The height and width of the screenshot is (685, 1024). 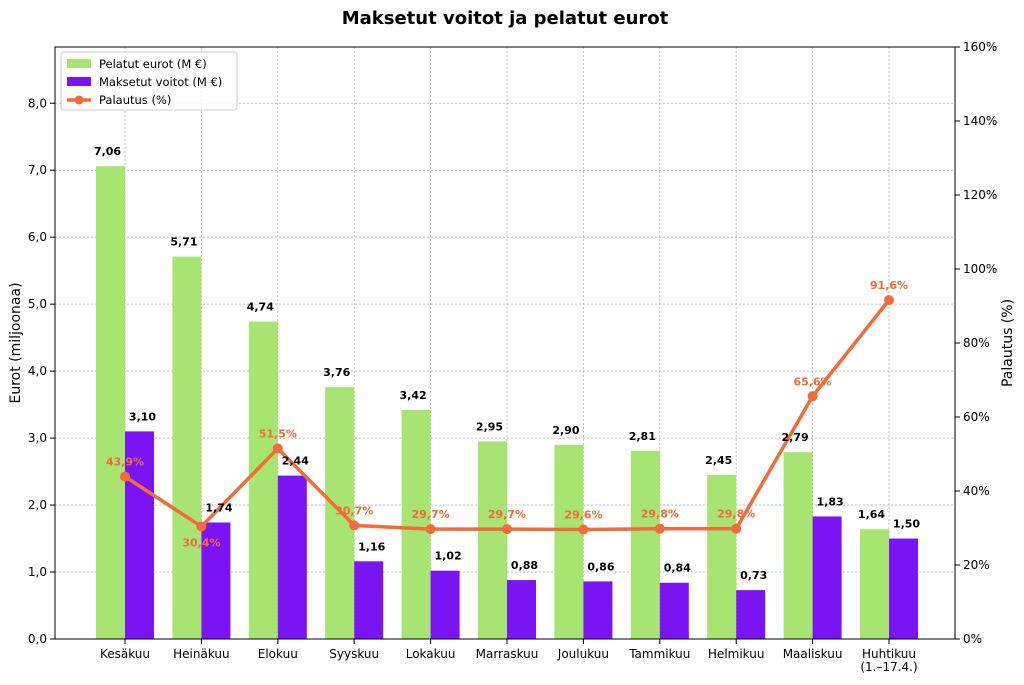 I want to click on x-tick-label: Tammikuu, so click(x=659, y=654).